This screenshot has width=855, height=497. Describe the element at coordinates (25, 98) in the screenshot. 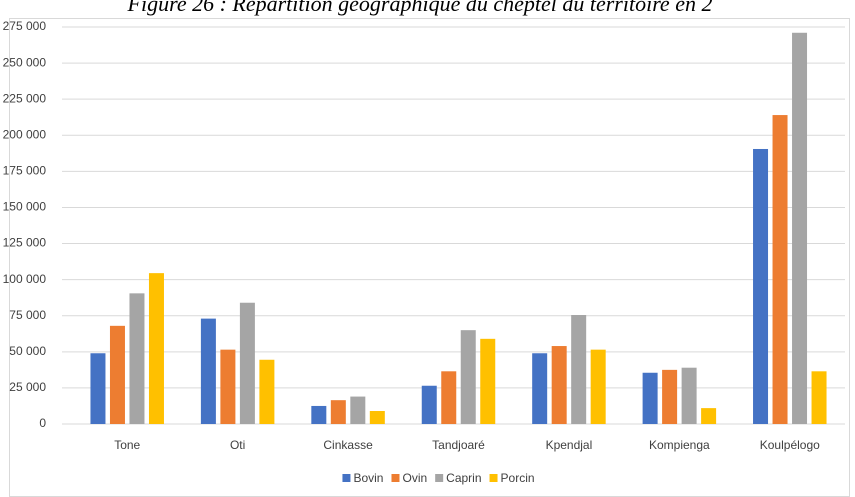

I see `y-tick-label: 225 000` at that location.